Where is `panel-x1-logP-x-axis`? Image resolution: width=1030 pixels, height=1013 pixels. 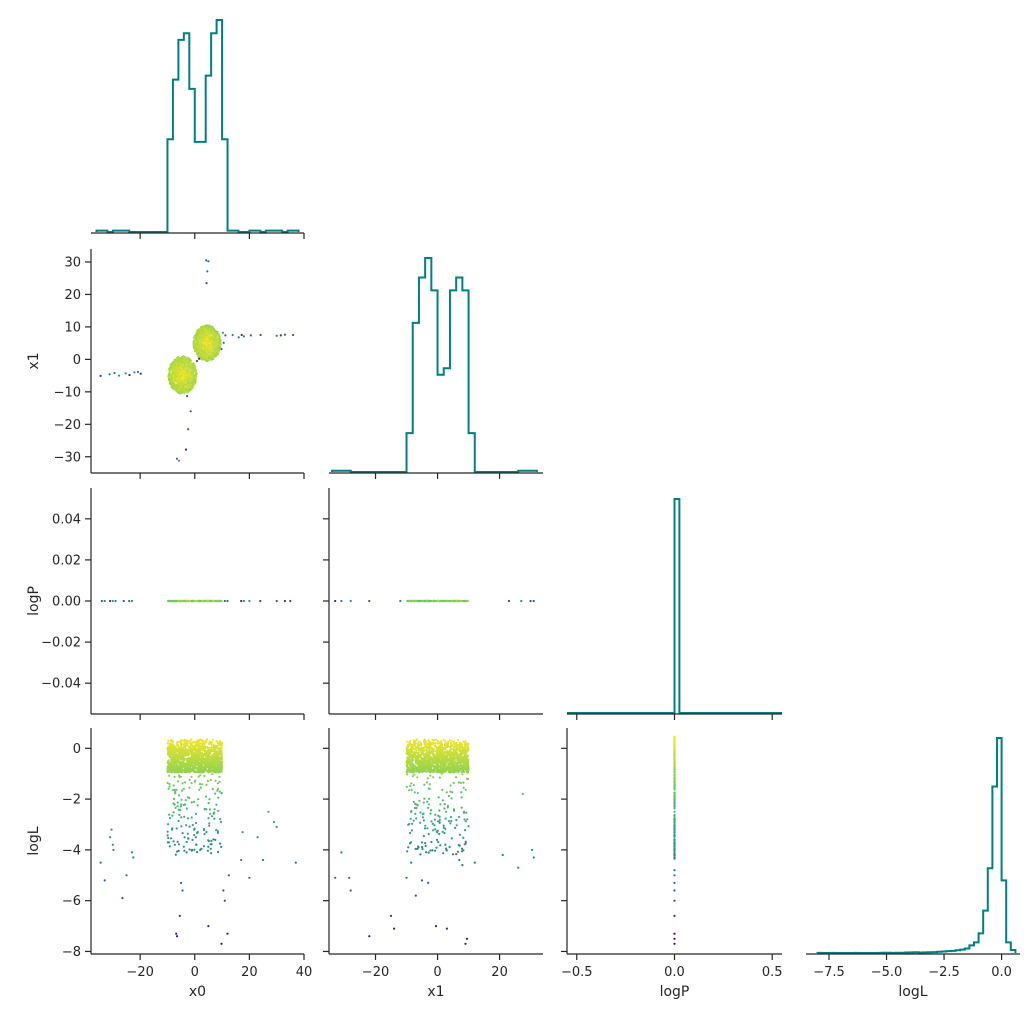 panel-x1-logP-x-axis is located at coordinates (436, 716).